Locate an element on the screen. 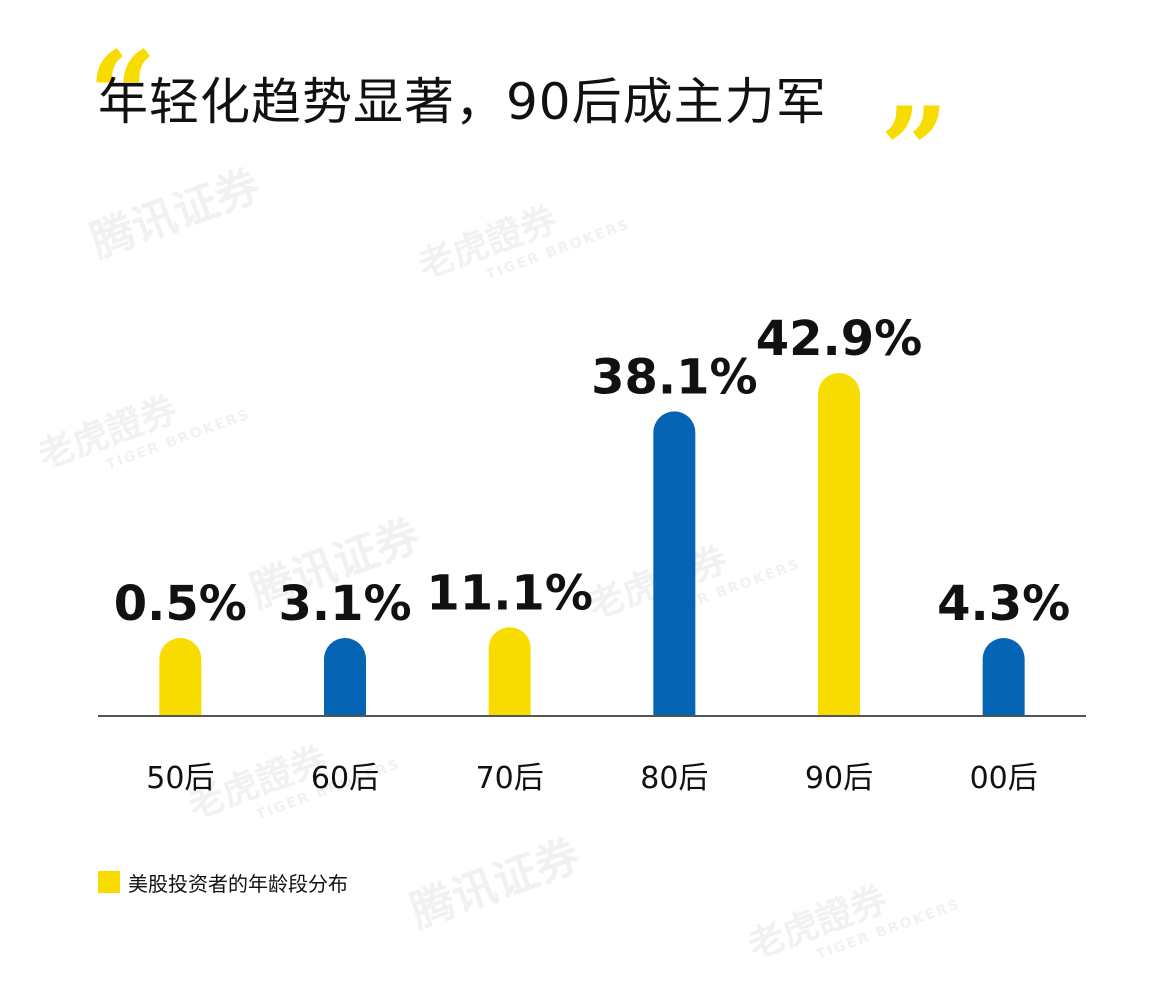 The image size is (1166, 984). legend-label: 美股投资者的年龄段分布 is located at coordinates (238, 883).